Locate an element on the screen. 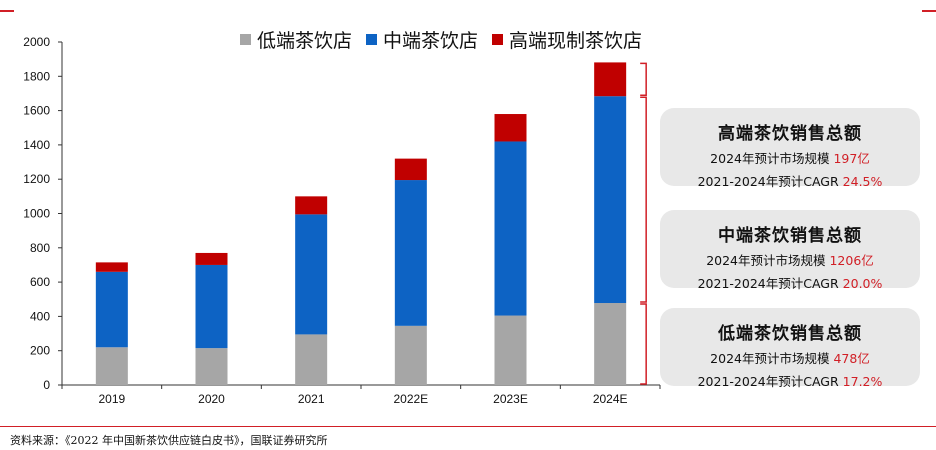 The image size is (936, 450). info-title-high: 高端茶饮销售总额 is located at coordinates (790, 134).